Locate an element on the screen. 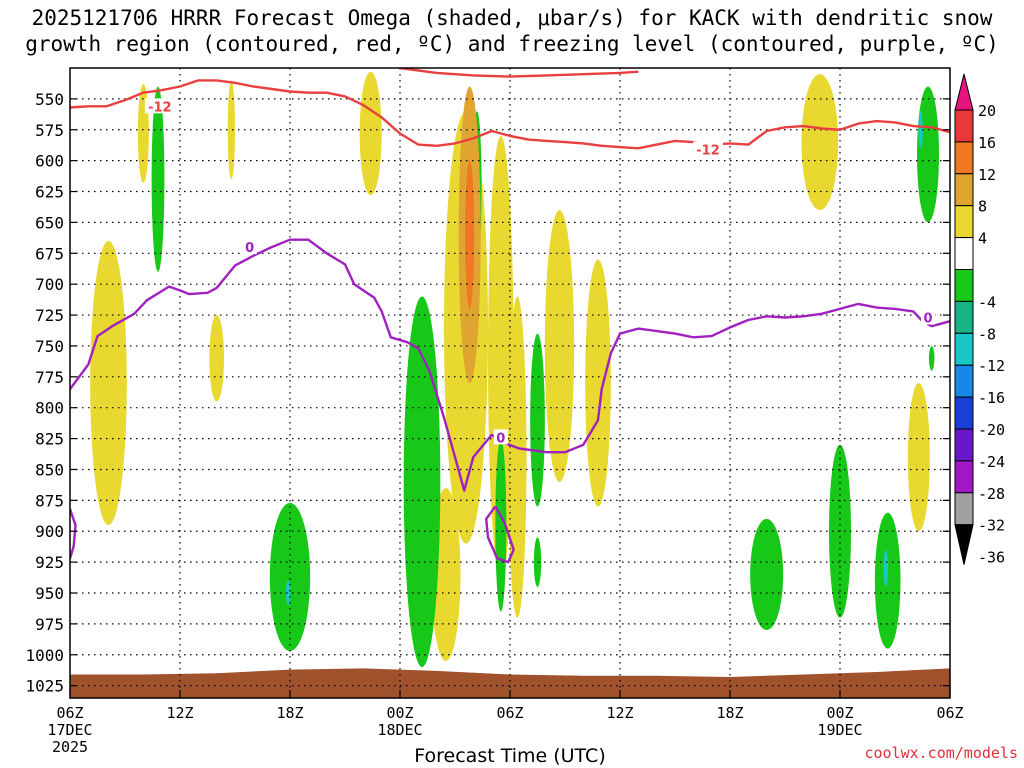 The height and width of the screenshot is (768, 1024). x-tick-label-6: 12Z is located at coordinates (179, 713).